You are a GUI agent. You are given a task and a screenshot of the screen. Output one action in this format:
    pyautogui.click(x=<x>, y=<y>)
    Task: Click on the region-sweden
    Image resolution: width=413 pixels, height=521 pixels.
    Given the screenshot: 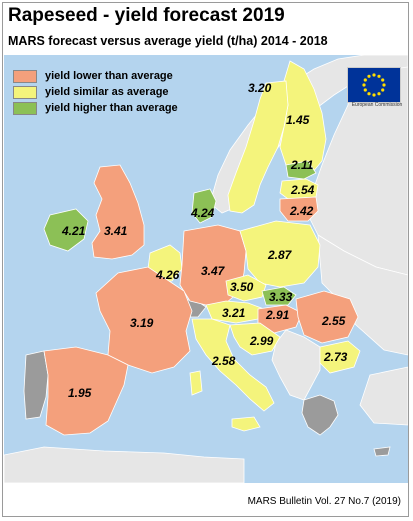 What is the action you would take?
    pyautogui.click(x=258, y=147)
    